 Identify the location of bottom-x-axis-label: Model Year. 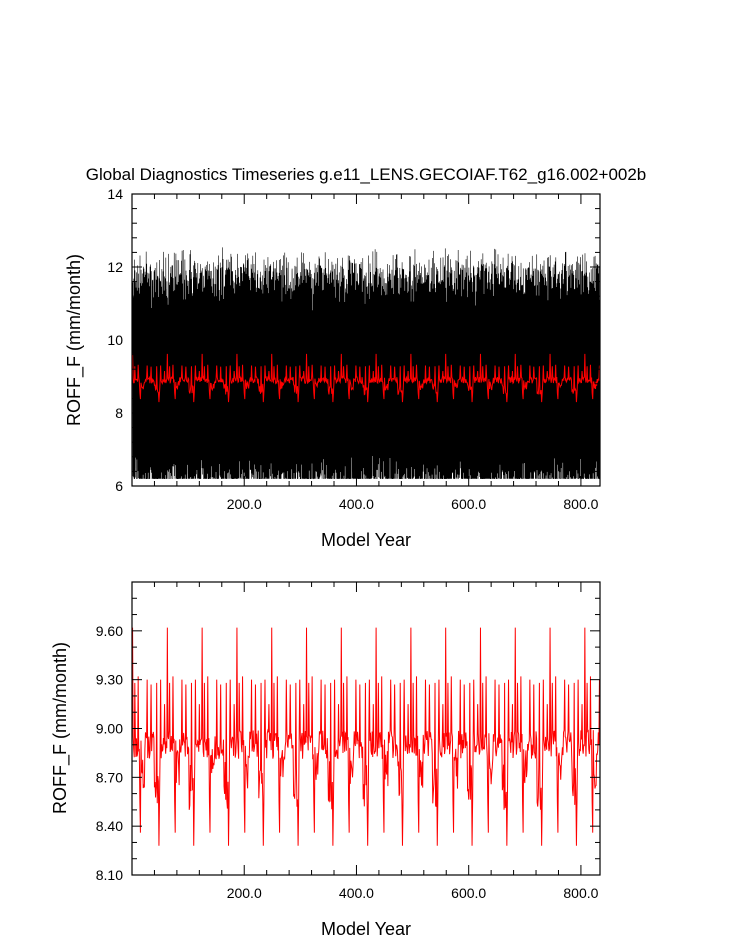
(366, 929).